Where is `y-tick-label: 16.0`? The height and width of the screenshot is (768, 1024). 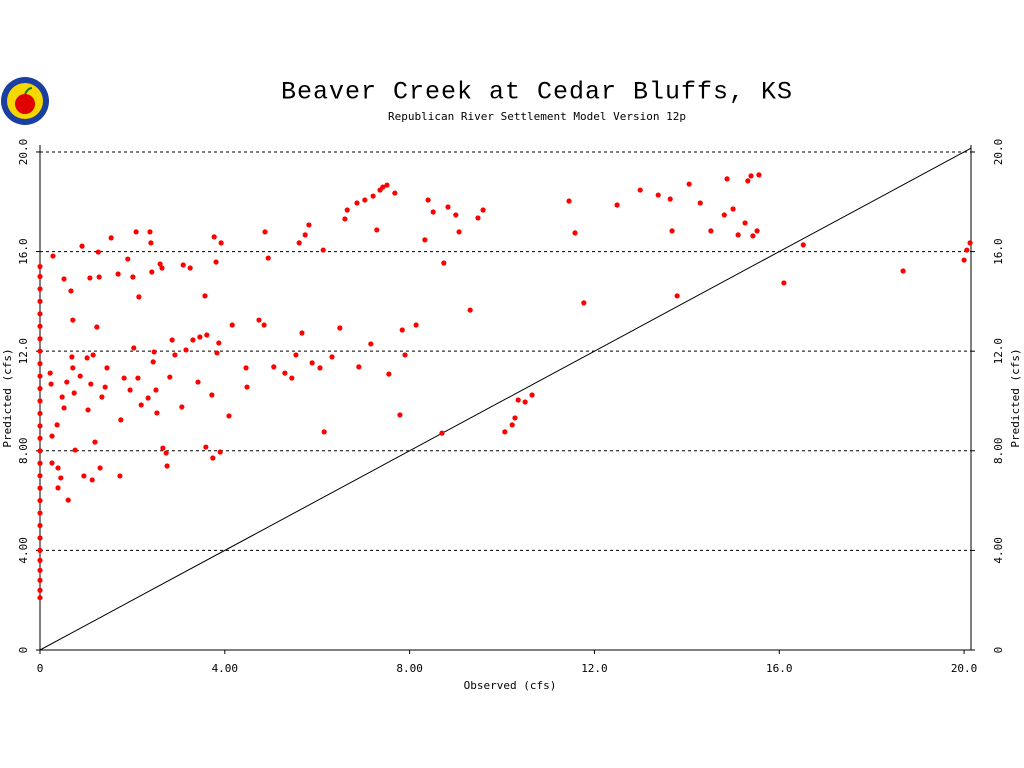
y-tick-label: 16.0 is located at coordinates (23, 251).